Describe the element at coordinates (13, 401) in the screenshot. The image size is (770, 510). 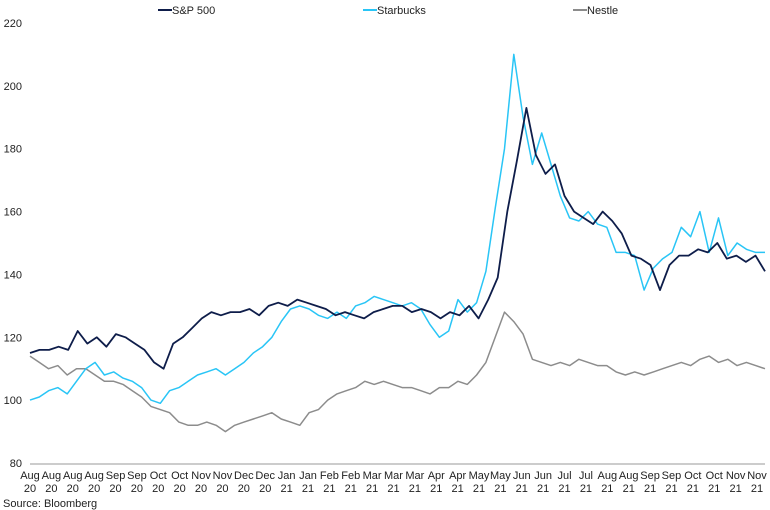
I see `y-tick-label: 100` at that location.